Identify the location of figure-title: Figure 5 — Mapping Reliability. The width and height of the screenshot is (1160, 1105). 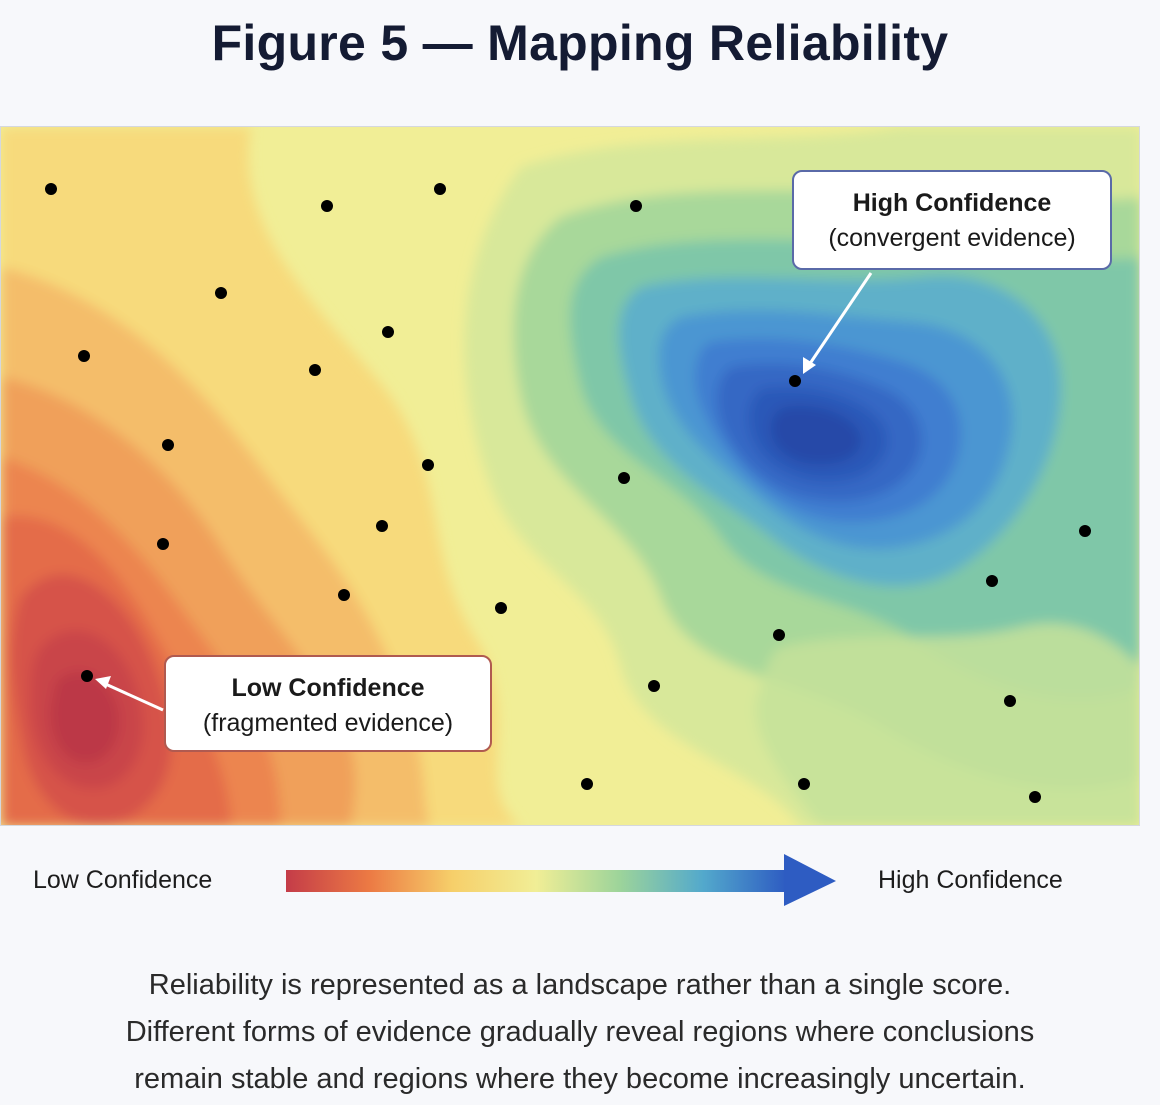
(580, 43).